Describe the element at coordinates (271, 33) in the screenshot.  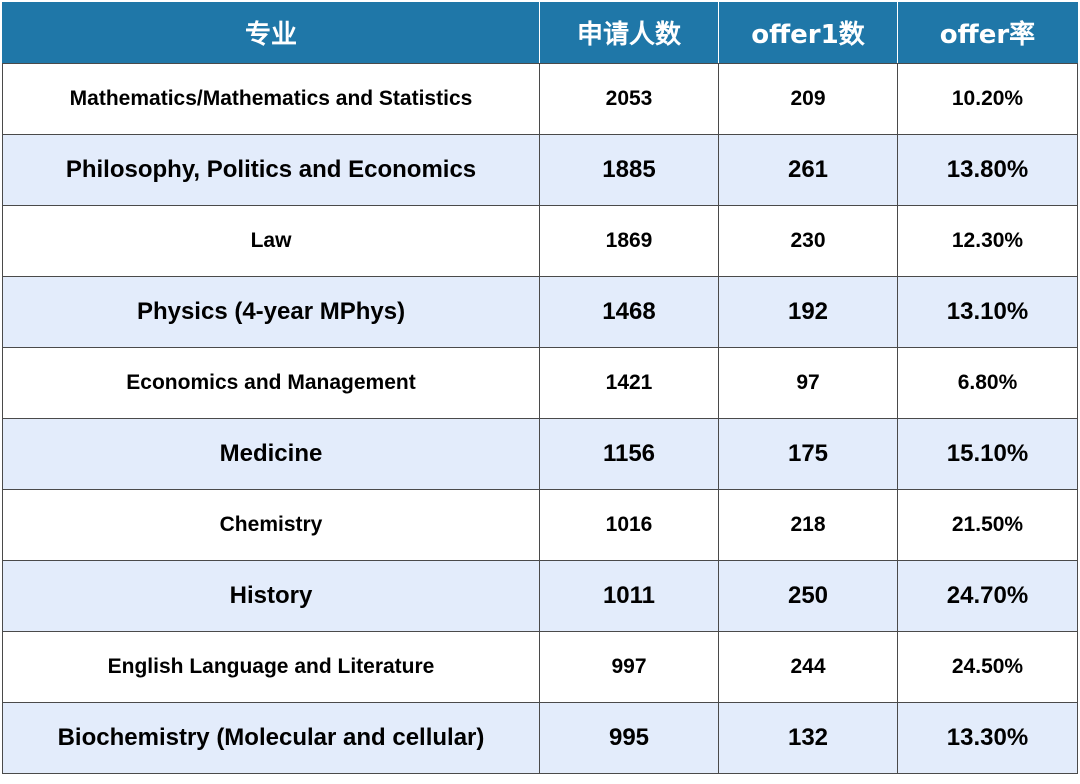
I see `header-major: 专业` at that location.